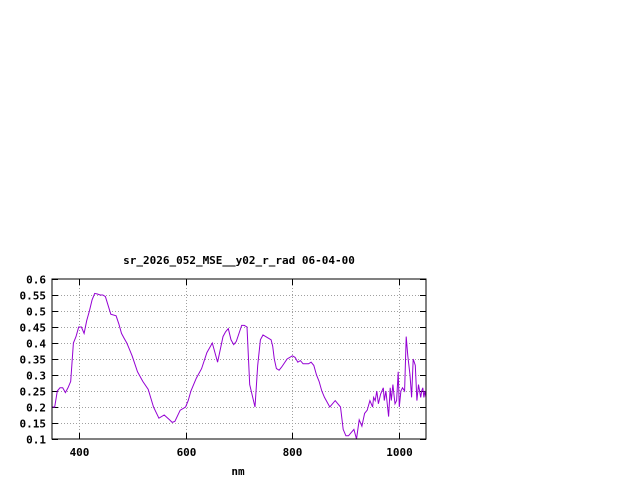 The height and width of the screenshot is (480, 640). Describe the element at coordinates (36, 408) in the screenshot. I see `y-tick-label: 0.2` at that location.